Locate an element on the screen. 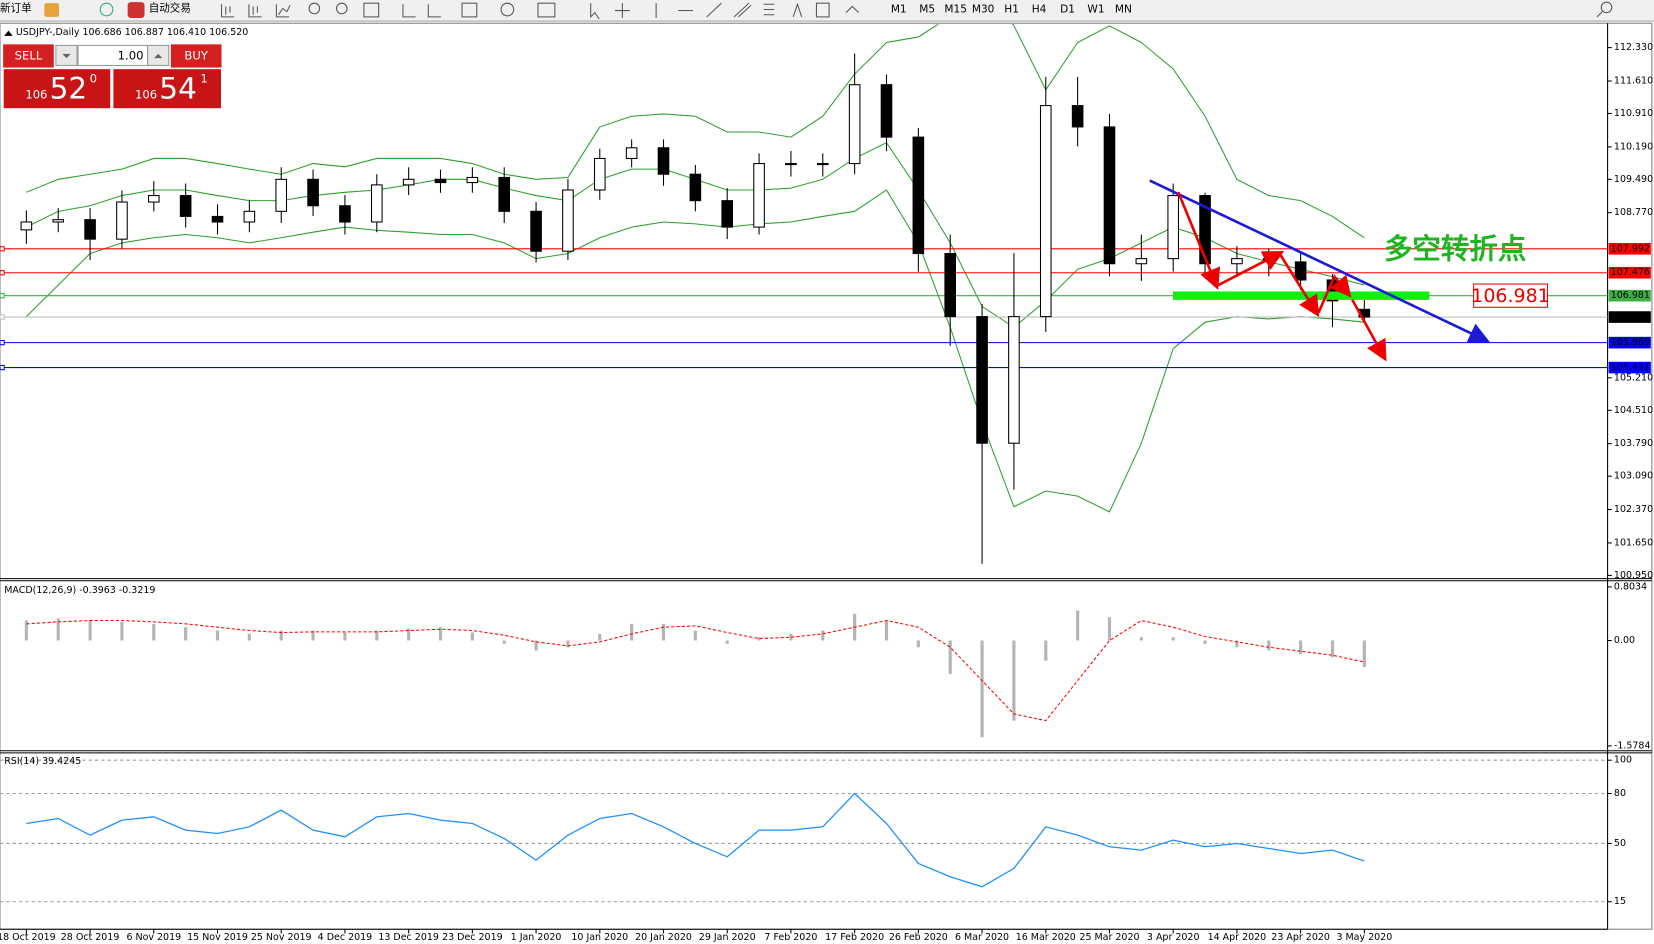  timeframe-button: M15 is located at coordinates (955, 10).